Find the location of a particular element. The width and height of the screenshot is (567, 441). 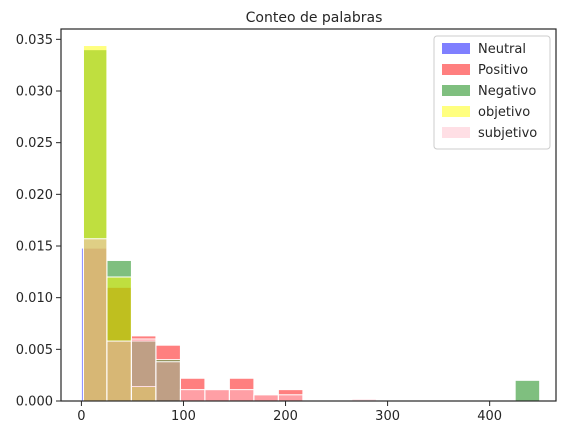

legend-label-objetivo: objetivo is located at coordinates (504, 112).